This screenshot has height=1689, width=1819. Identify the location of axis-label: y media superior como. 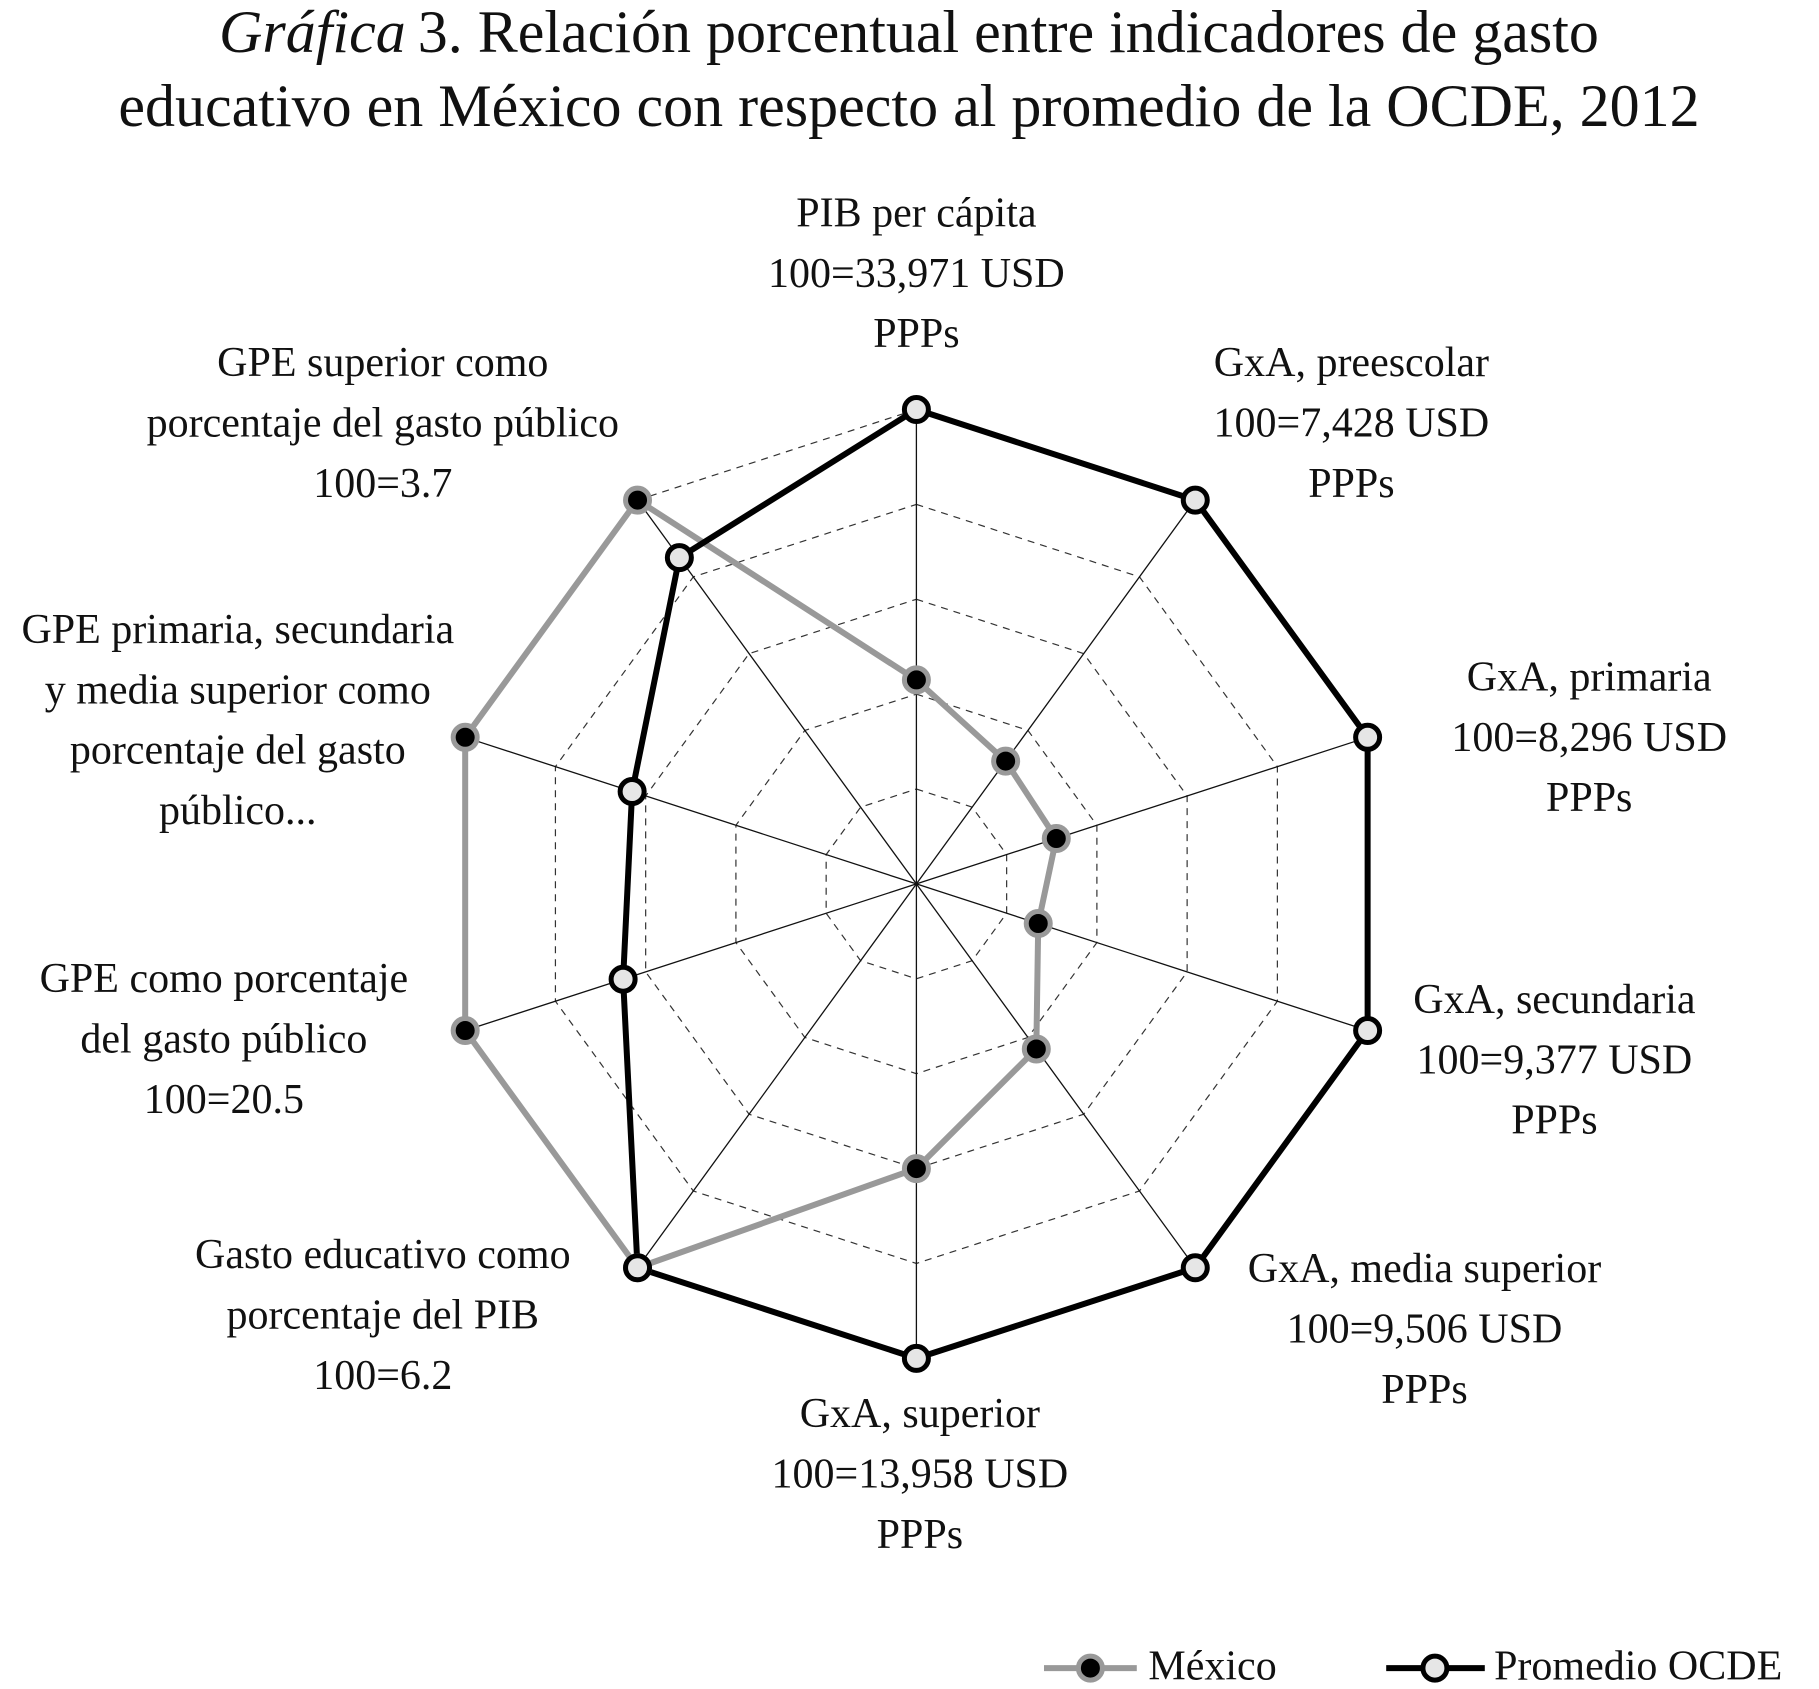
(238, 690).